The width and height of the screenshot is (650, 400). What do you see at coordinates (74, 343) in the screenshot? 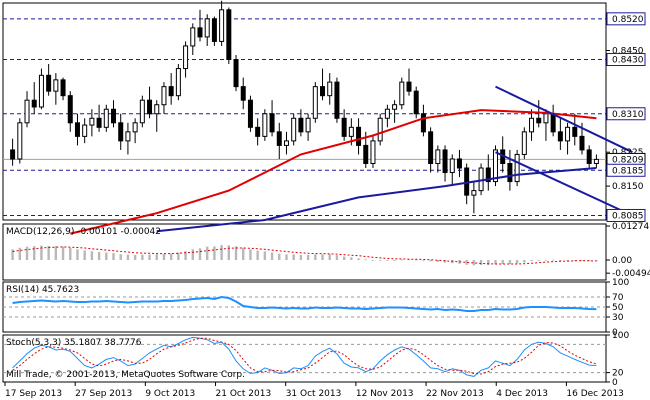
I see `stoch-title: Stoch(5,3,3) 35.1807 38.7776` at bounding box center [74, 343].